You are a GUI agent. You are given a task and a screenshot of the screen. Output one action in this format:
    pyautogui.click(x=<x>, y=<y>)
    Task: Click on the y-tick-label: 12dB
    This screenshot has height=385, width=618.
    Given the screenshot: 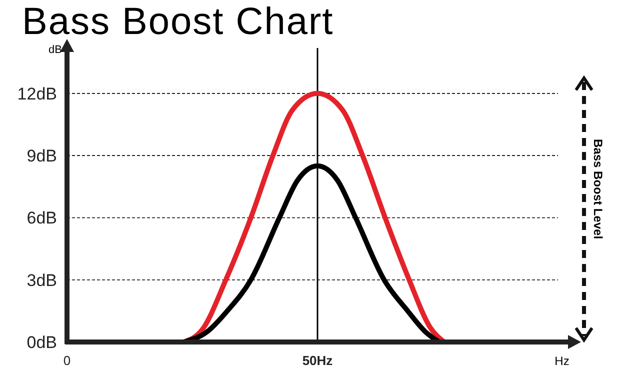 What is the action you would take?
    pyautogui.click(x=37, y=94)
    